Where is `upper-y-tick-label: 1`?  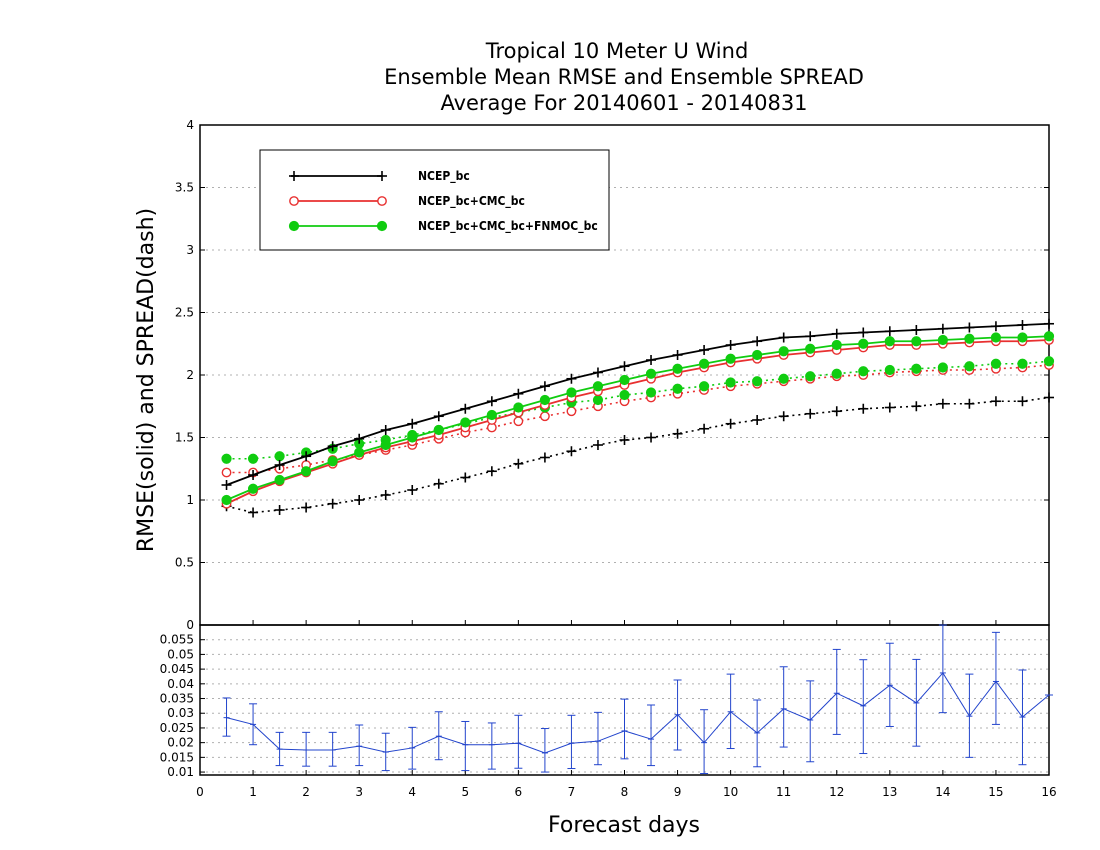
upper-y-tick-label: 1 is located at coordinates (190, 500).